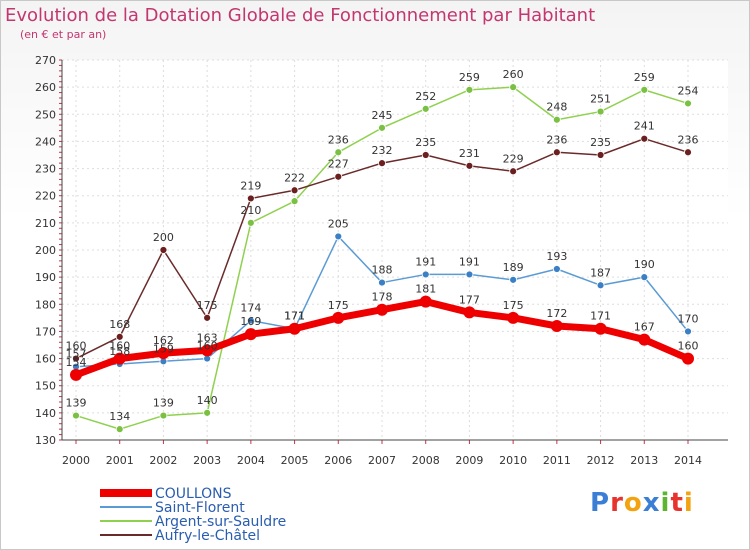  I want to click on data-label: 189, so click(513, 267).